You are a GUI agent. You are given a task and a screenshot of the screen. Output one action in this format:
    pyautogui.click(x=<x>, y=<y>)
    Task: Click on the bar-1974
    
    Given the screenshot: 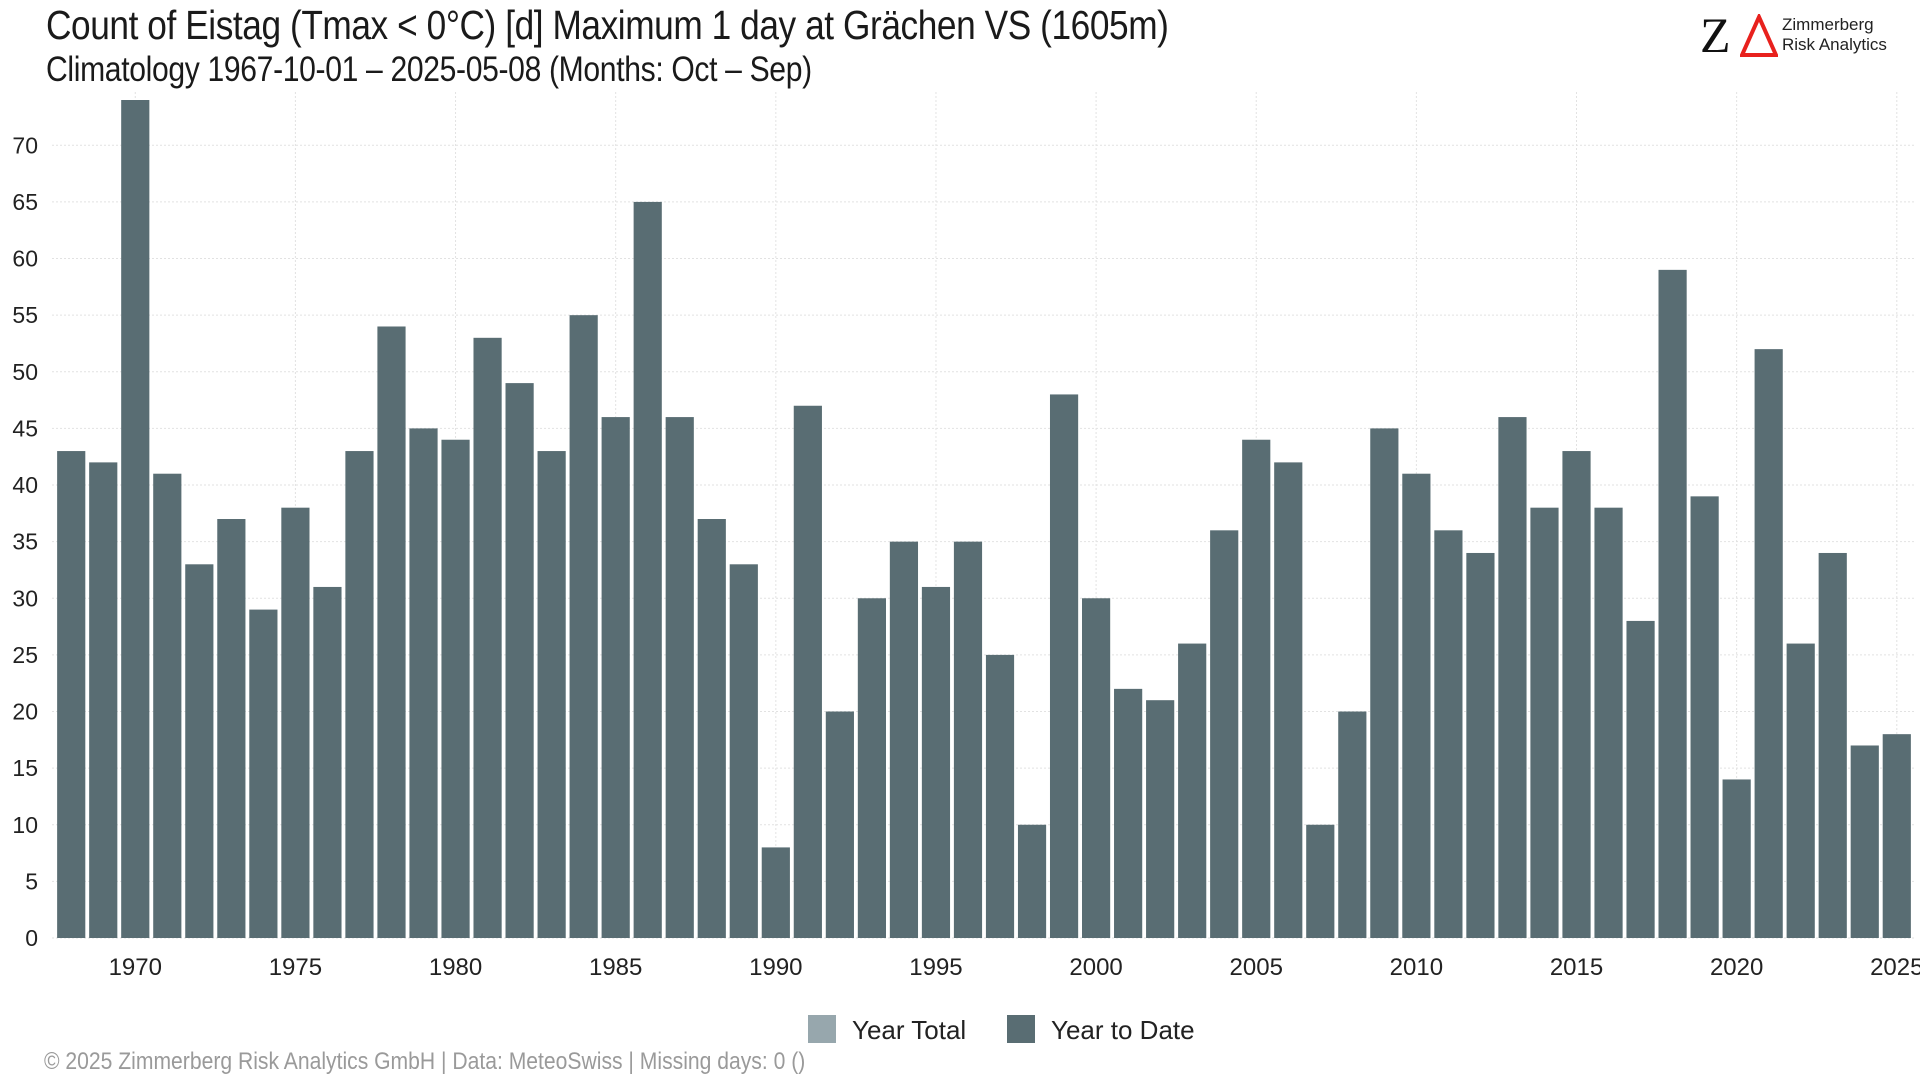 What is the action you would take?
    pyautogui.click(x=263, y=773)
    